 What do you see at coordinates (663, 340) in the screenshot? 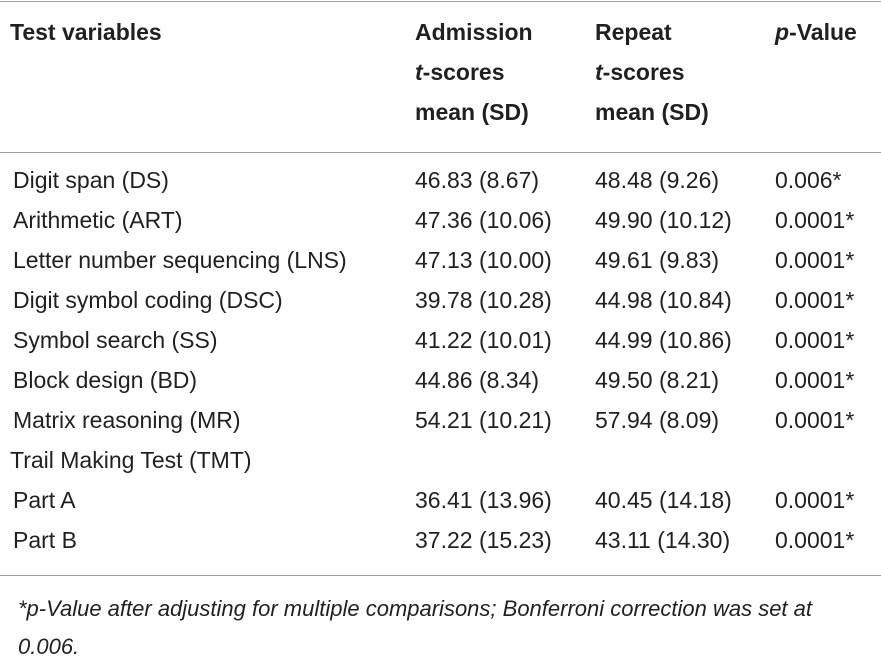
I see `cell-value: 44.99 (10.86)` at bounding box center [663, 340].